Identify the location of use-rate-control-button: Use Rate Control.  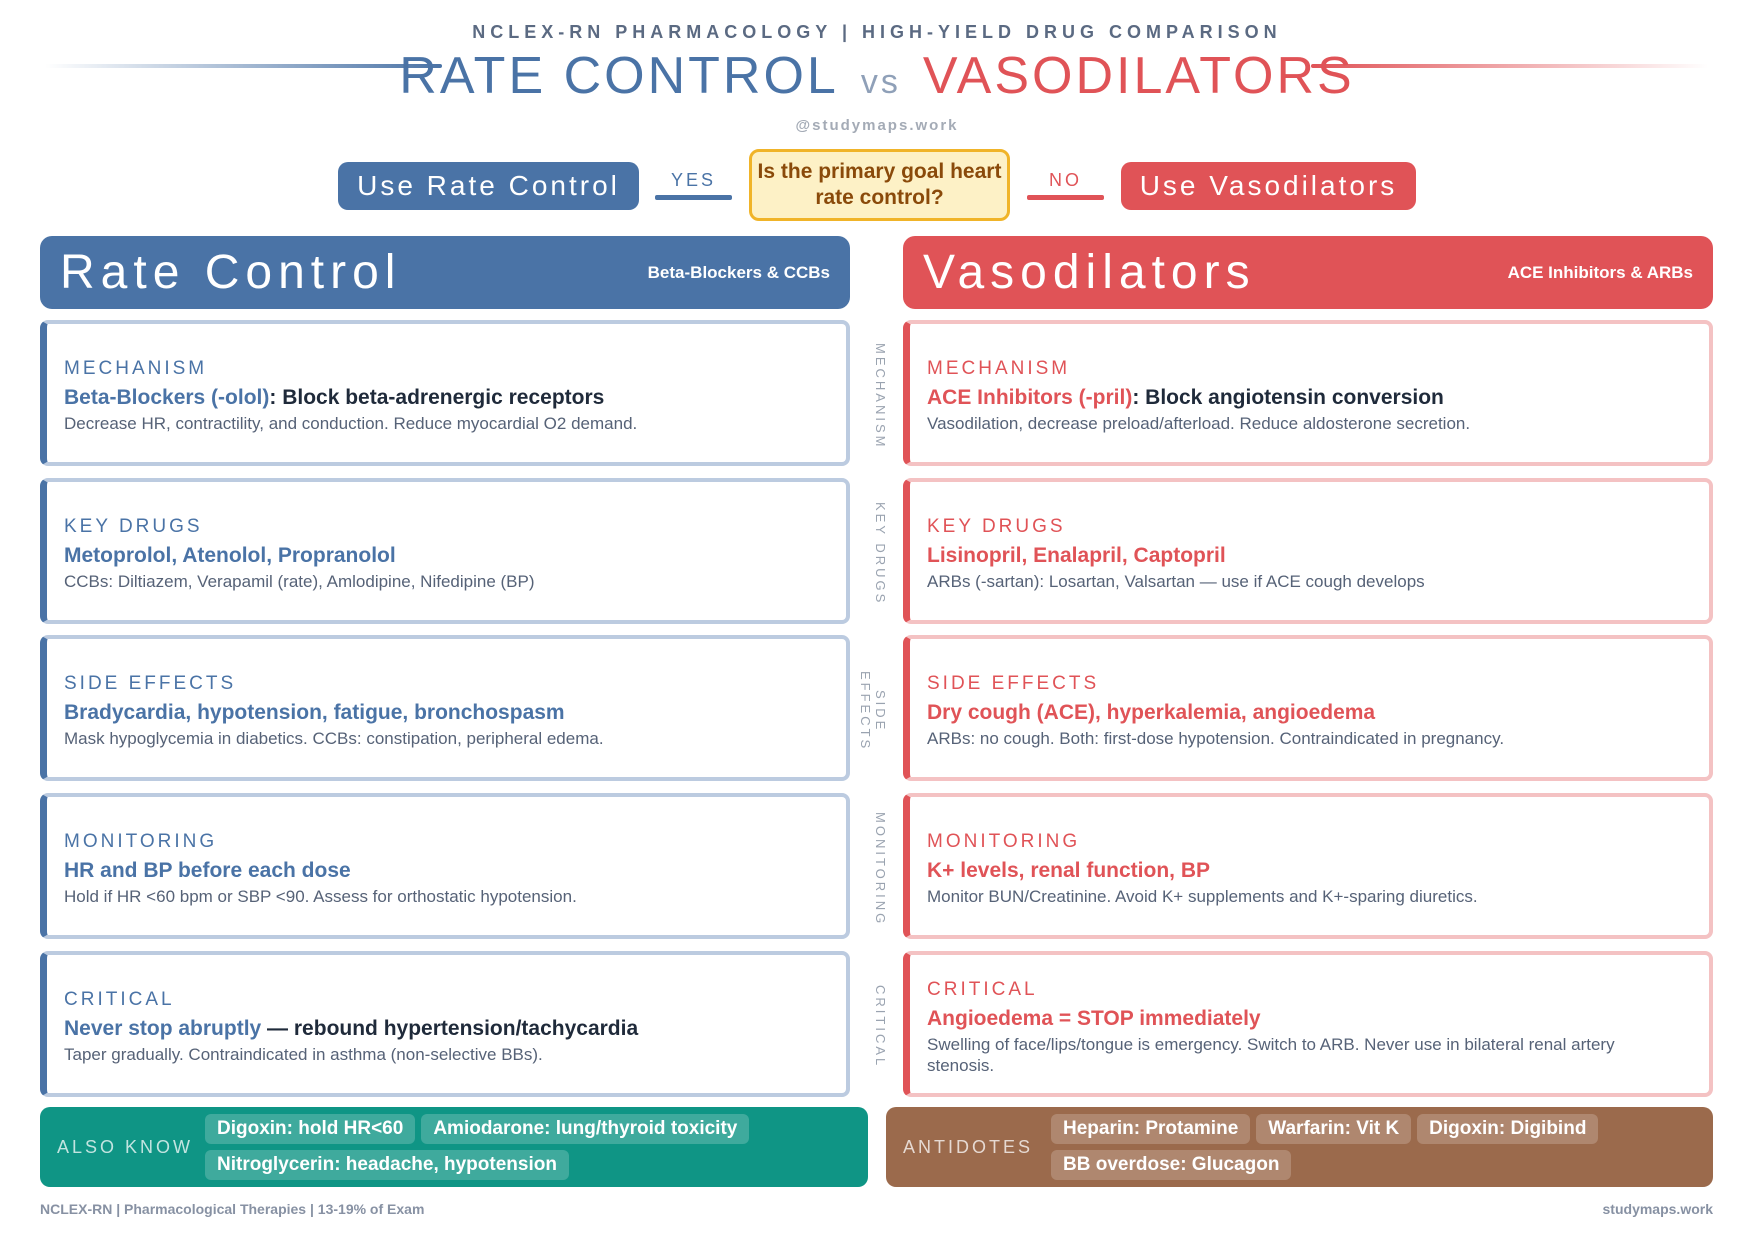
(488, 186).